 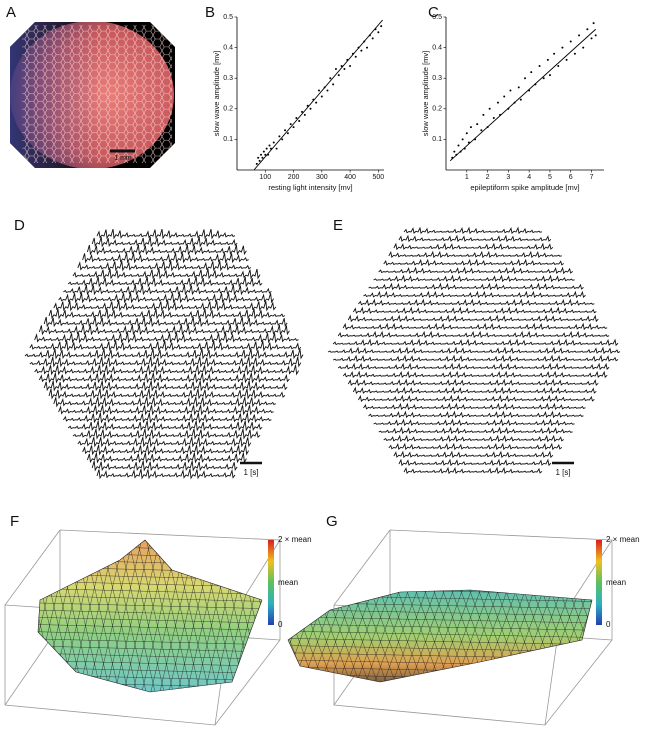 I want to click on x-tick-label: 500, so click(x=379, y=177).